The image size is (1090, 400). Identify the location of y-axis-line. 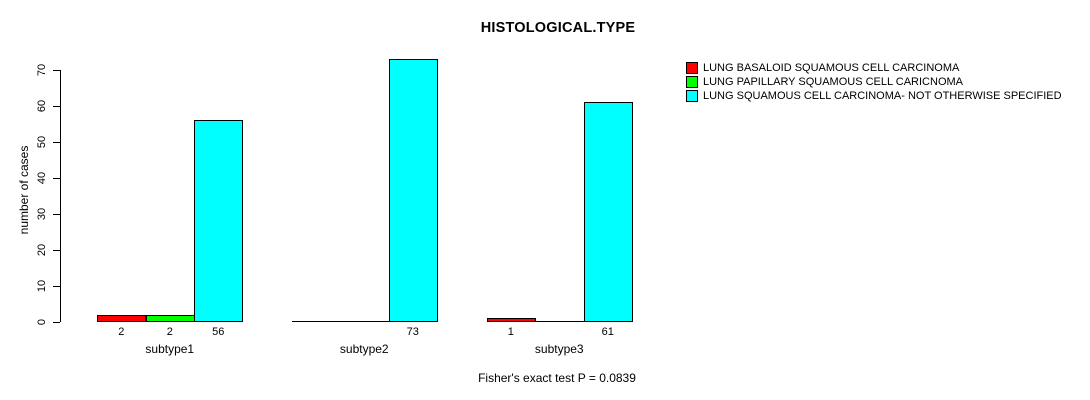
(60, 196).